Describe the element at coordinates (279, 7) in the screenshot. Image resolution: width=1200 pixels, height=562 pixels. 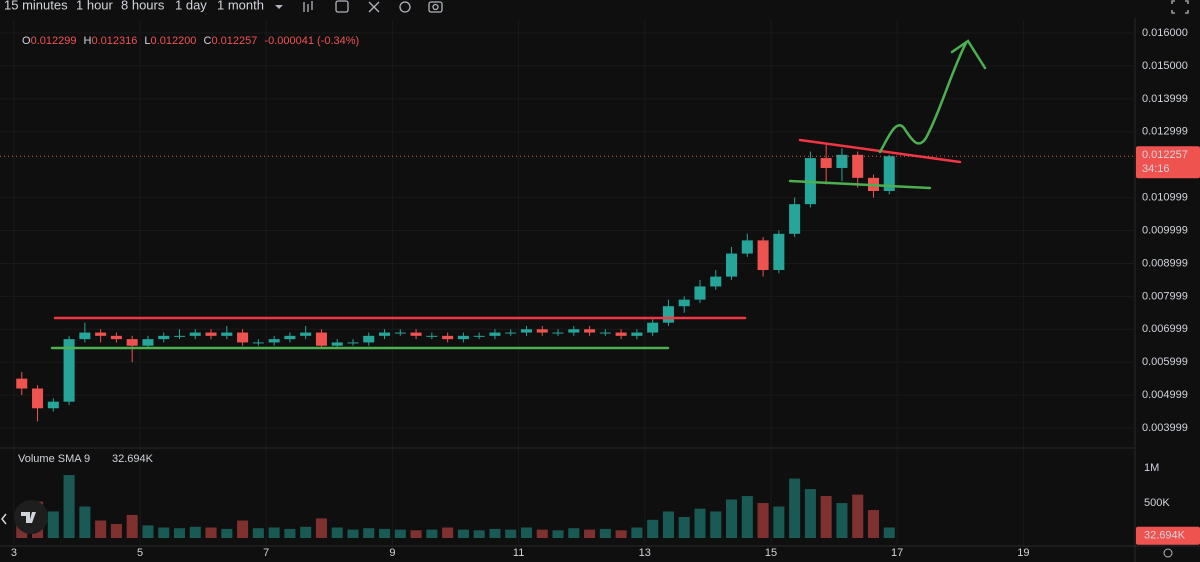
I see `dropdown-caret` at that location.